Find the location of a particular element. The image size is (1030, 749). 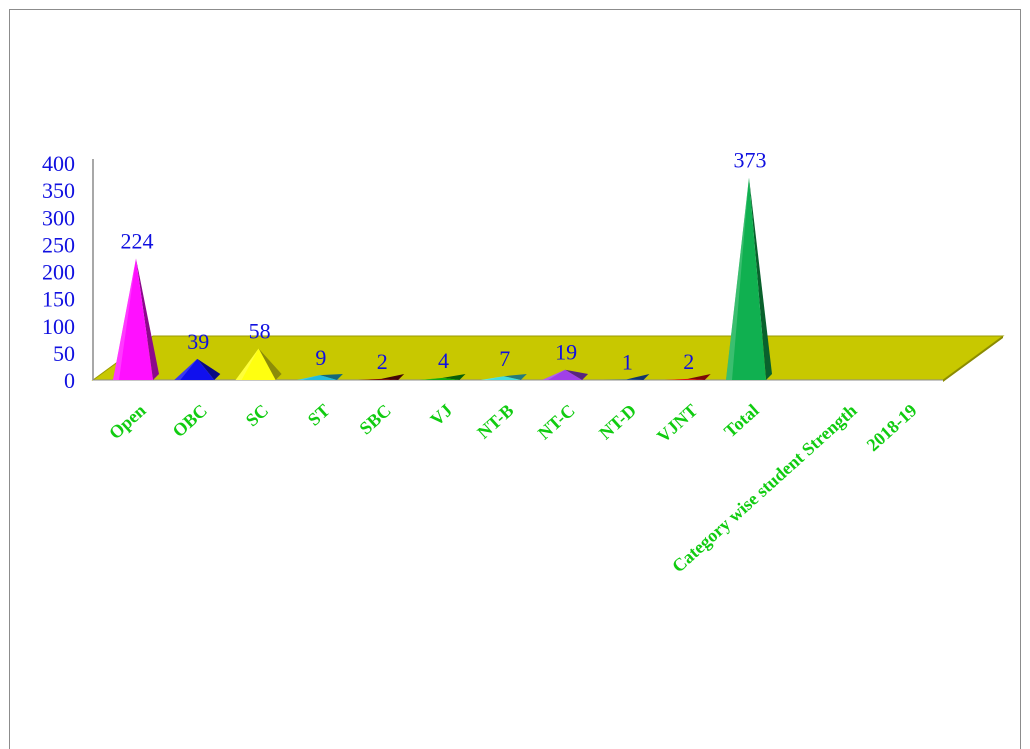

floor-top is located at coordinates (548, 358).